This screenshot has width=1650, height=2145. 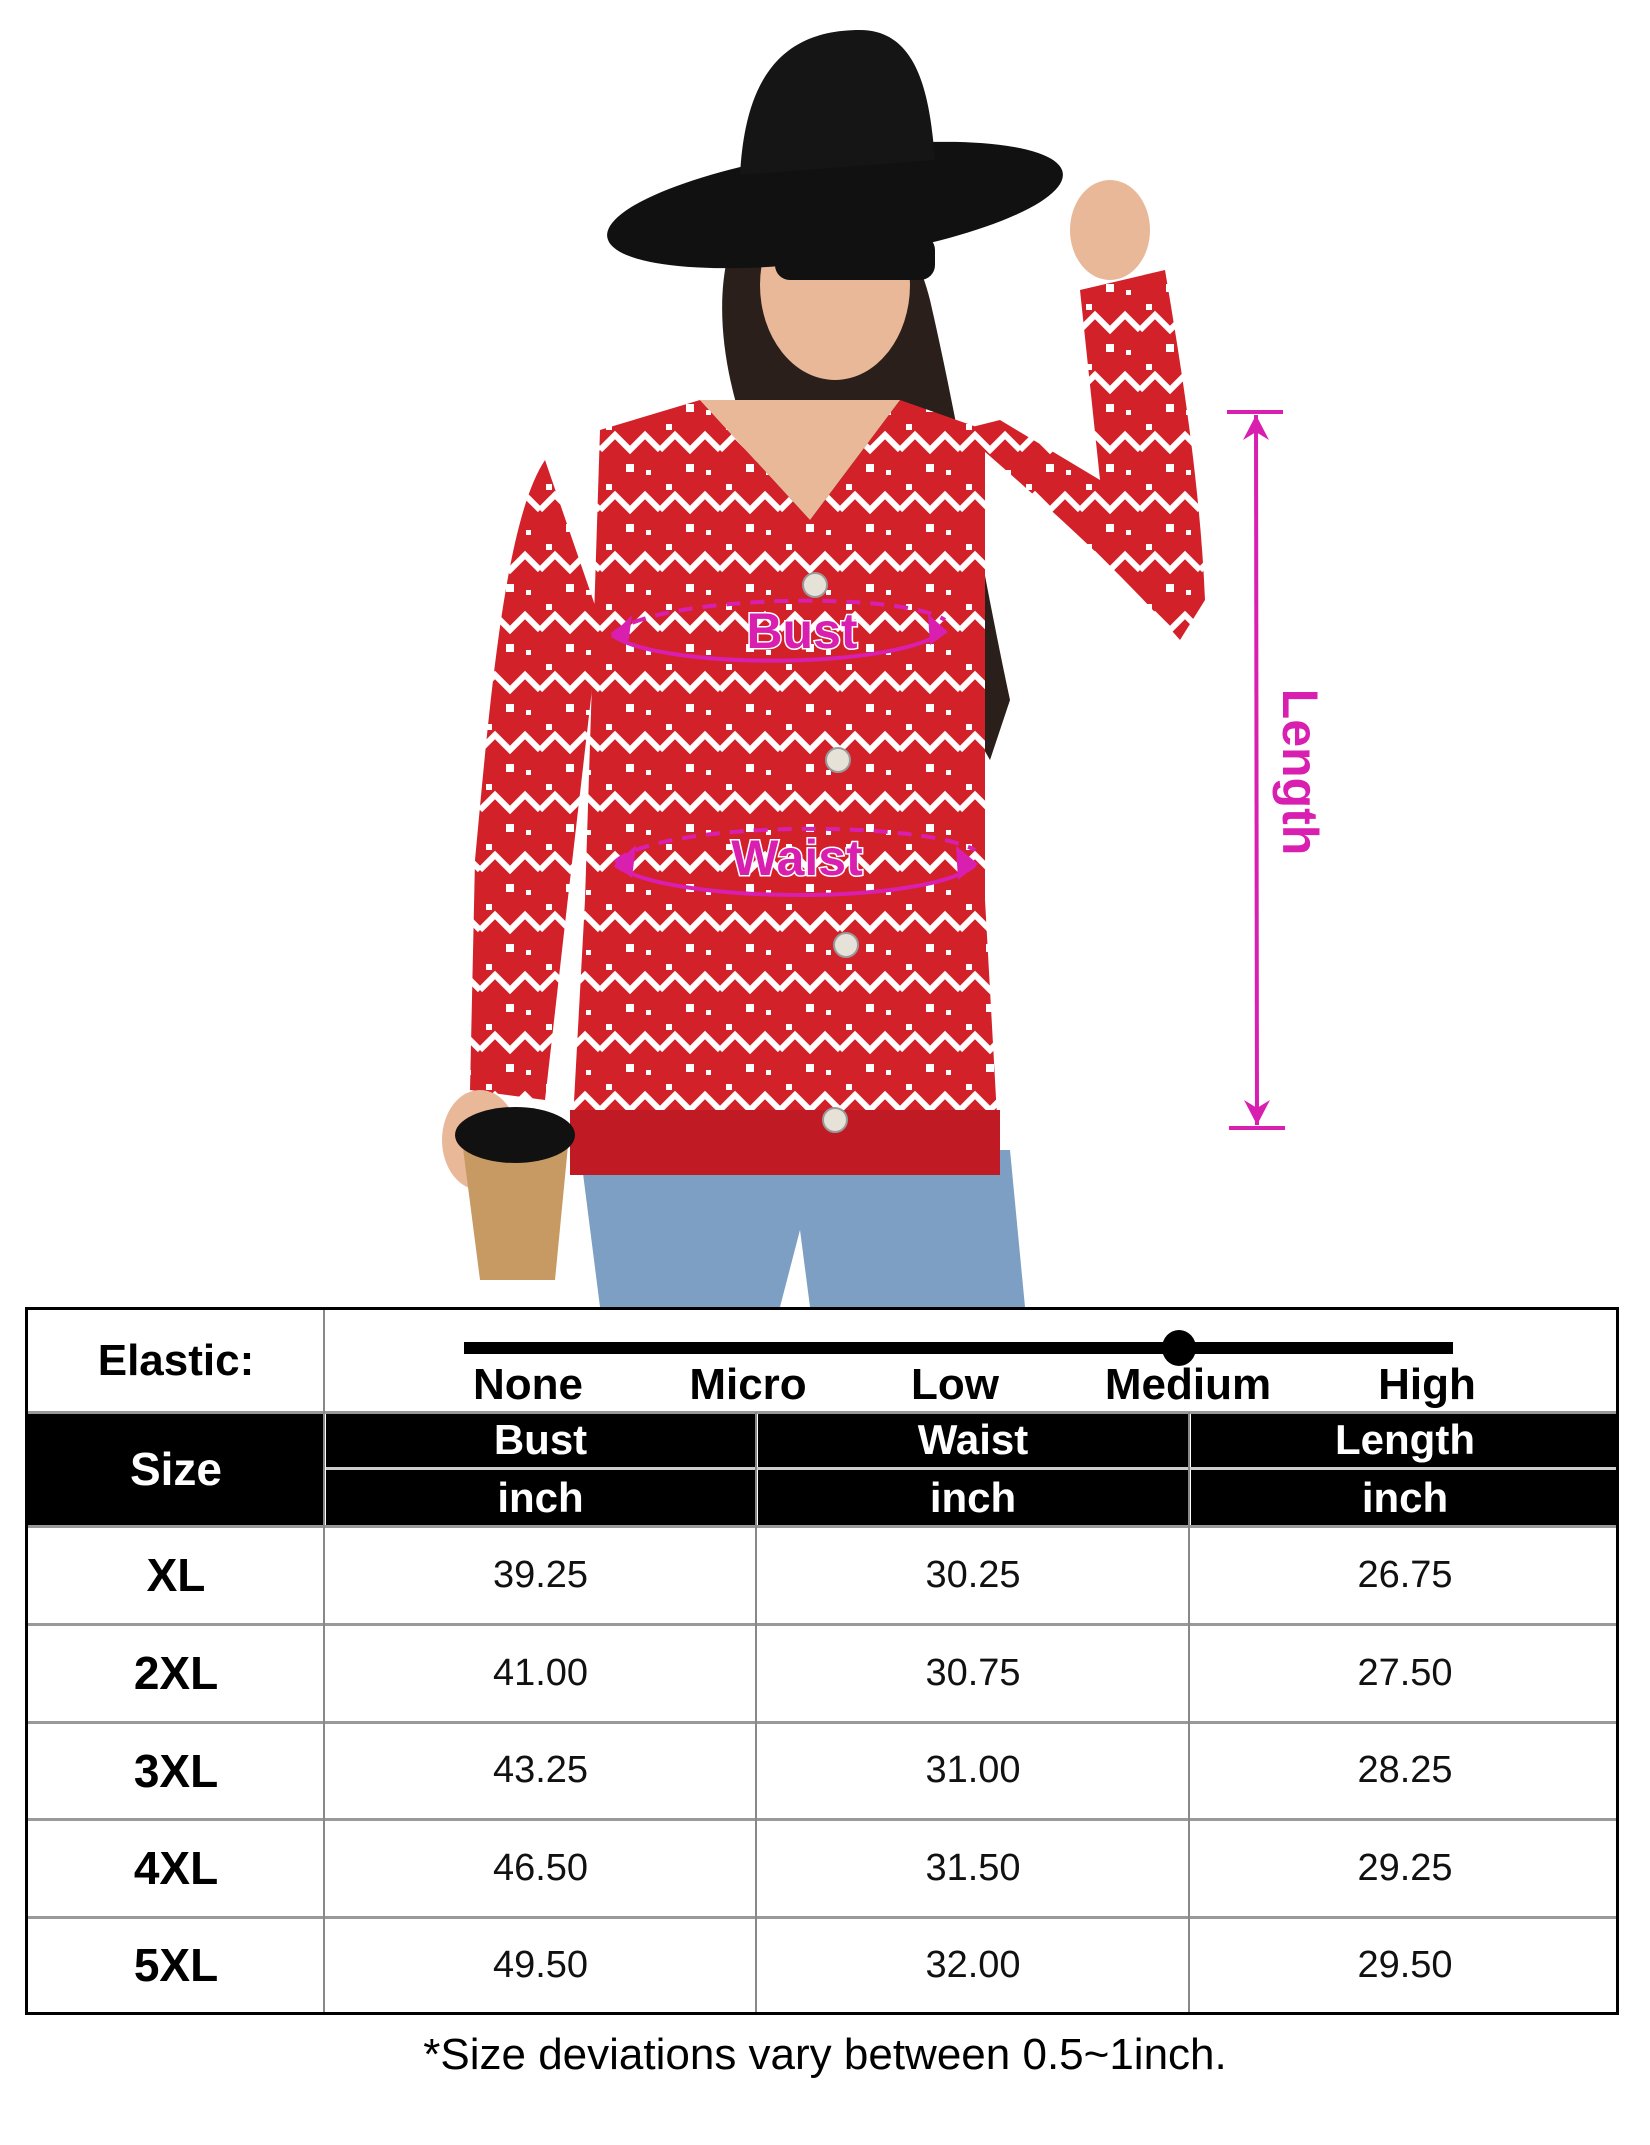 I want to click on right-hand, so click(x=1110, y=230).